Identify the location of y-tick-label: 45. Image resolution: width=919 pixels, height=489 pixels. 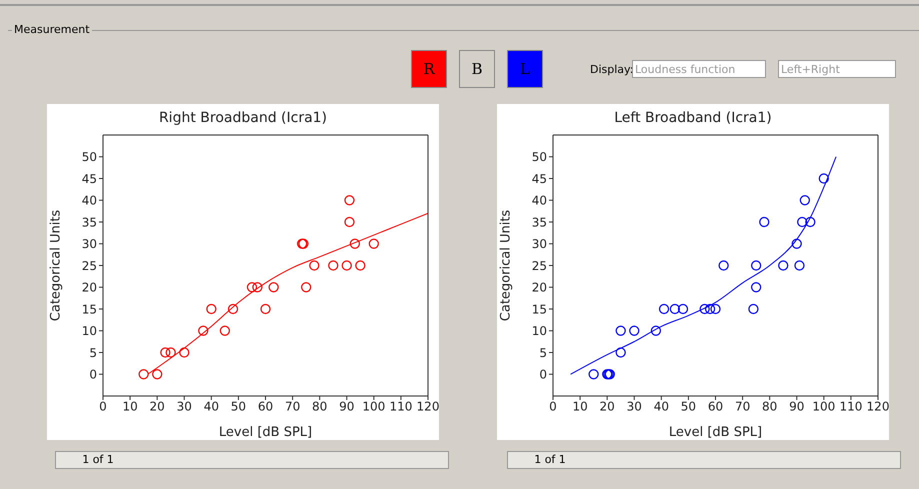
(89, 179).